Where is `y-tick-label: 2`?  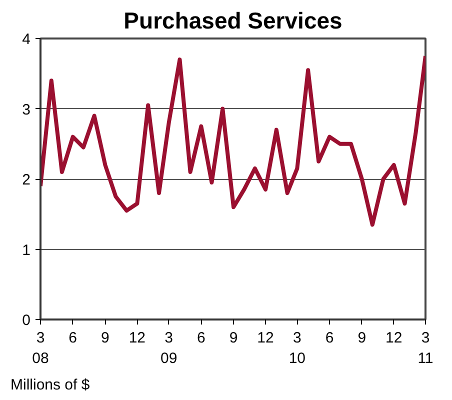 y-tick-label: 2 is located at coordinates (26, 180).